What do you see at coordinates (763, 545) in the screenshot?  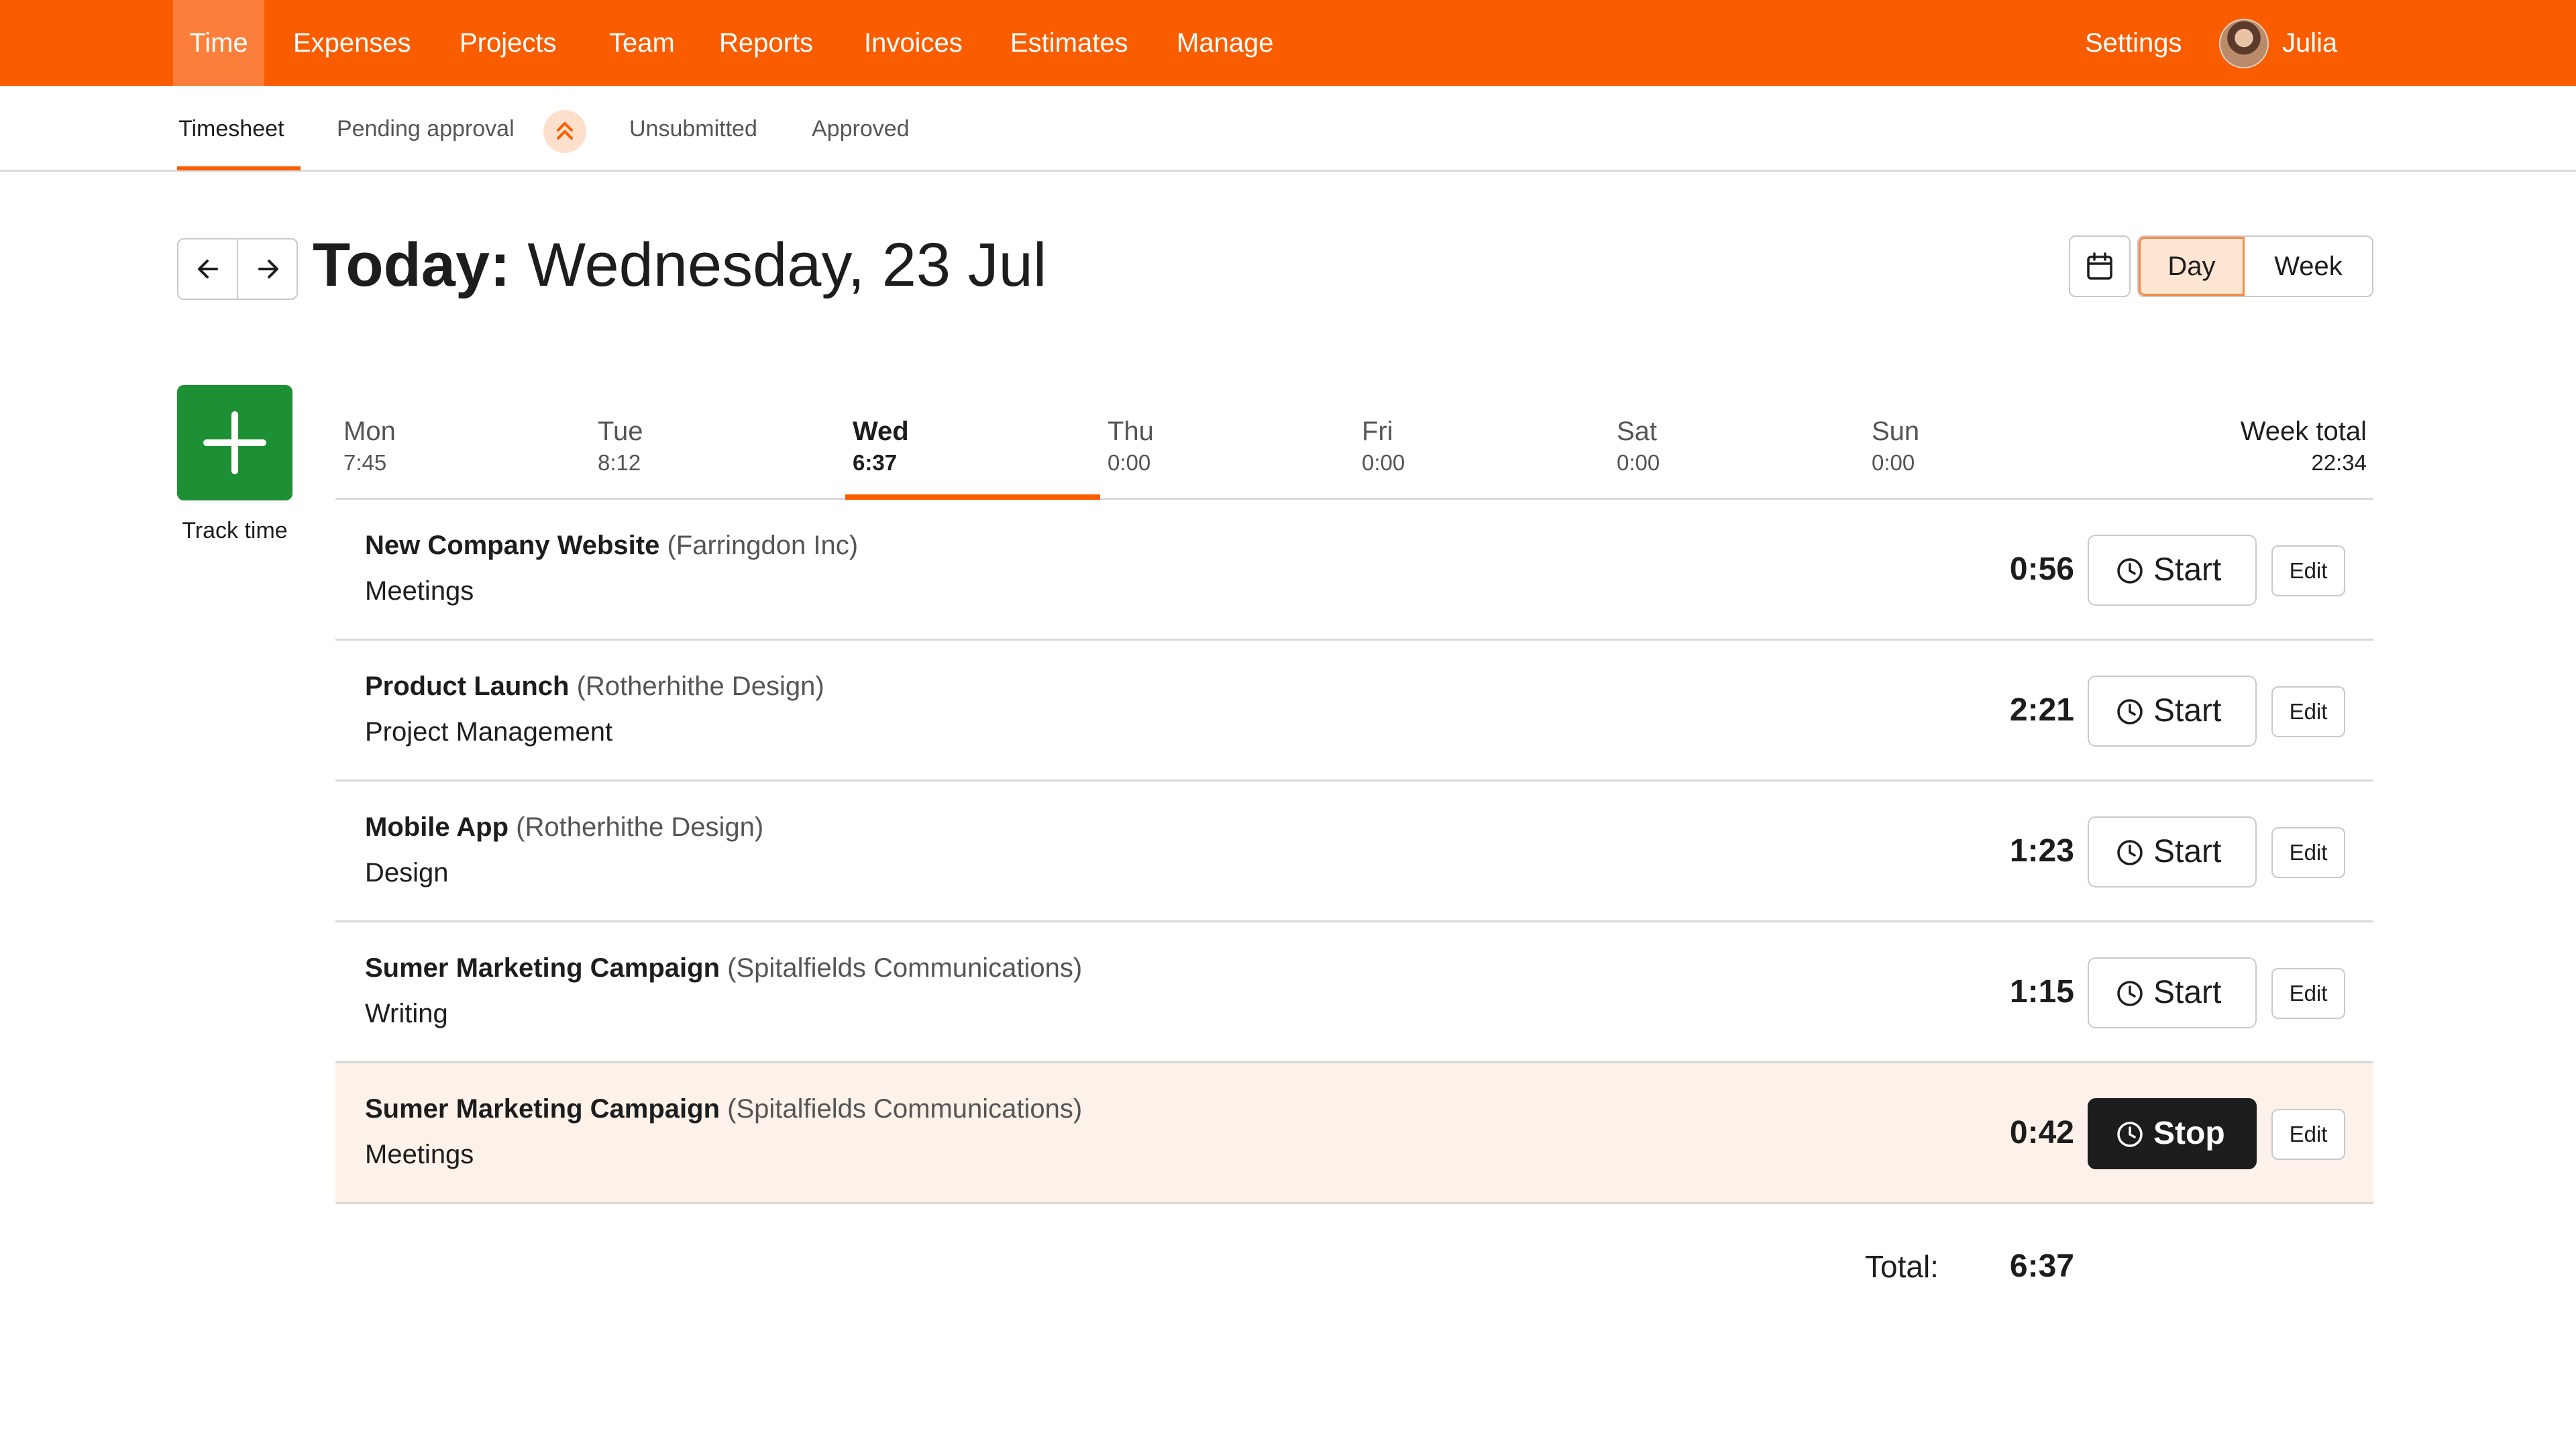 I see `entry-client: (Farringdon Inc)` at bounding box center [763, 545].